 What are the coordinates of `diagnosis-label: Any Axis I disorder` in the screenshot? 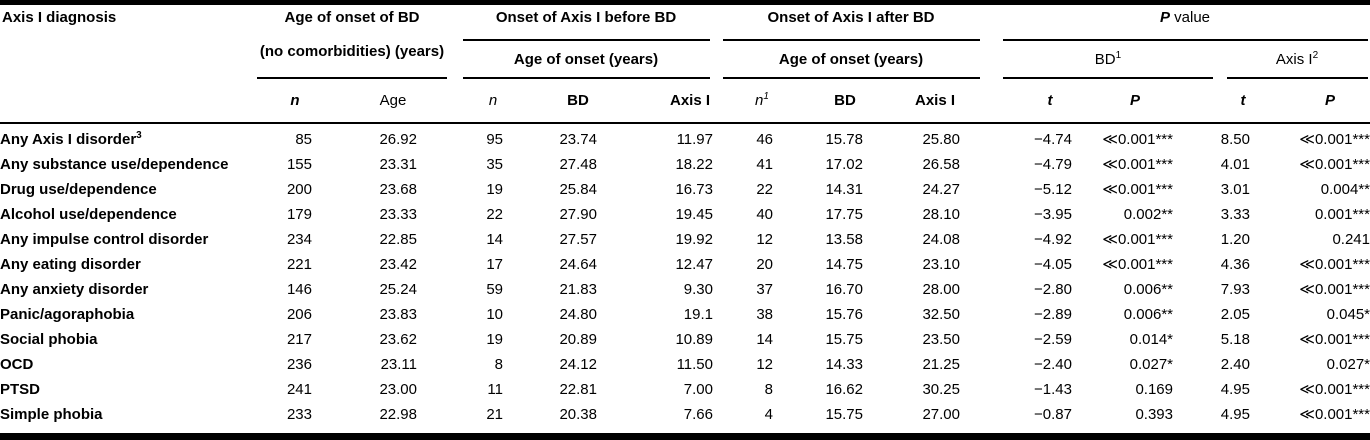 It's located at (68, 139).